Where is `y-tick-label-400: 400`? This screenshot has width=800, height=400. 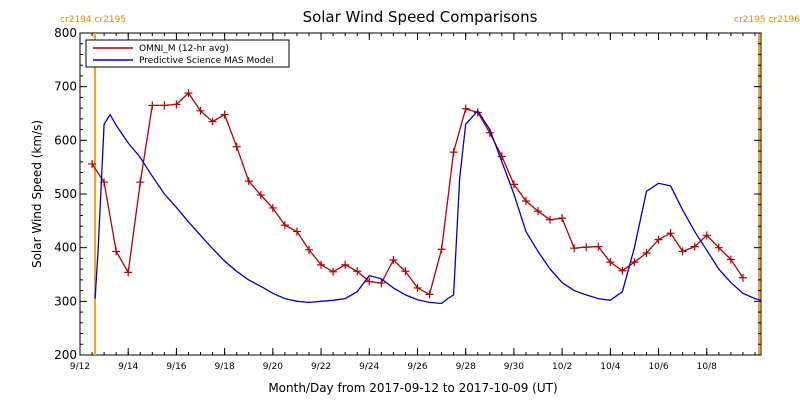
y-tick-label-400: 400 is located at coordinates (65, 248).